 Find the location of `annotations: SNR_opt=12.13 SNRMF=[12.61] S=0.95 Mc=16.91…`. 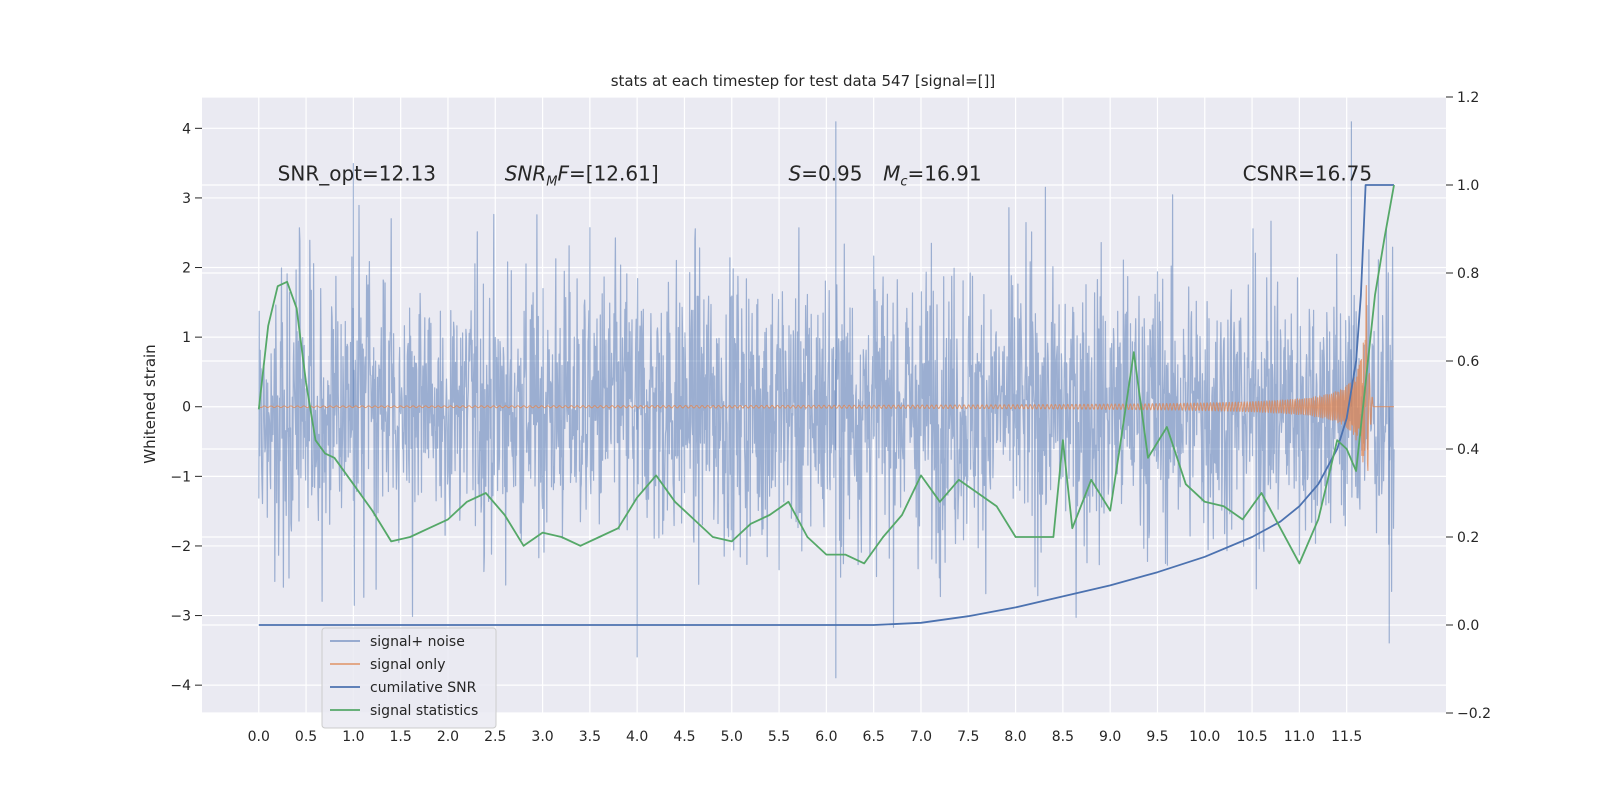

annotations: SNR_opt=12.13 SNRMF=[12.61] S=0.95 Mc=16.91… is located at coordinates (825, 176).